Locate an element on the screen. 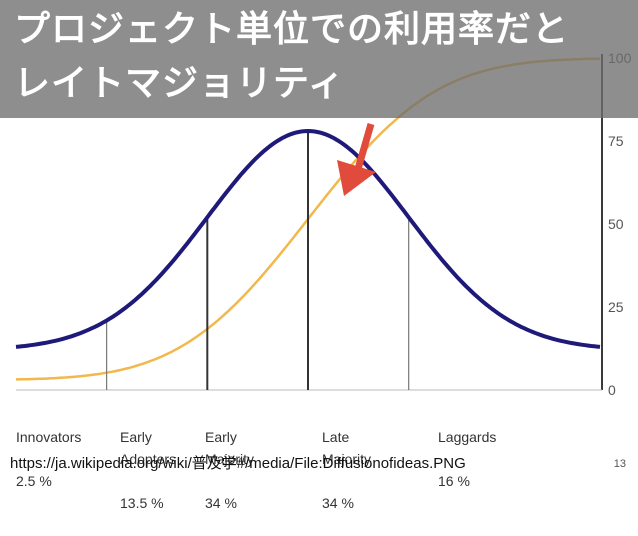 The height and width of the screenshot is (536, 638). category-name: Laggards is located at coordinates (467, 437).